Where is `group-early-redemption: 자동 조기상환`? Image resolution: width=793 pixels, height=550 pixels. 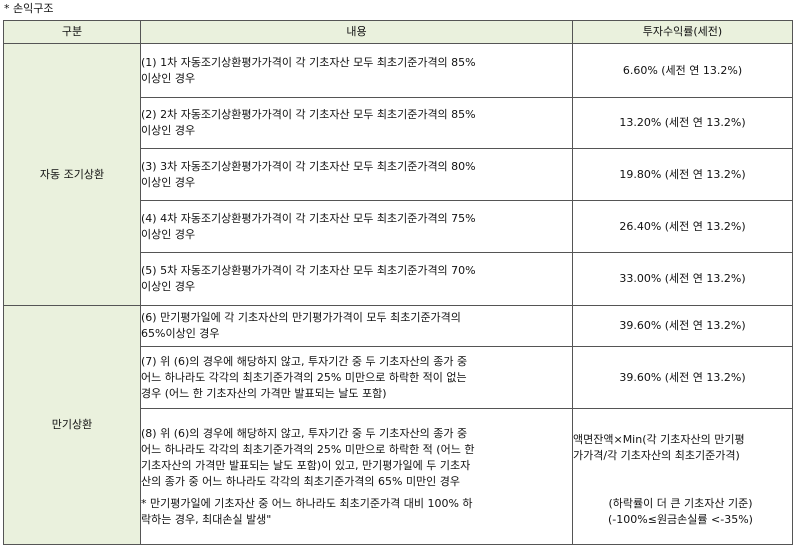
group-early-redemption: 자동 조기상환 is located at coordinates (72, 174).